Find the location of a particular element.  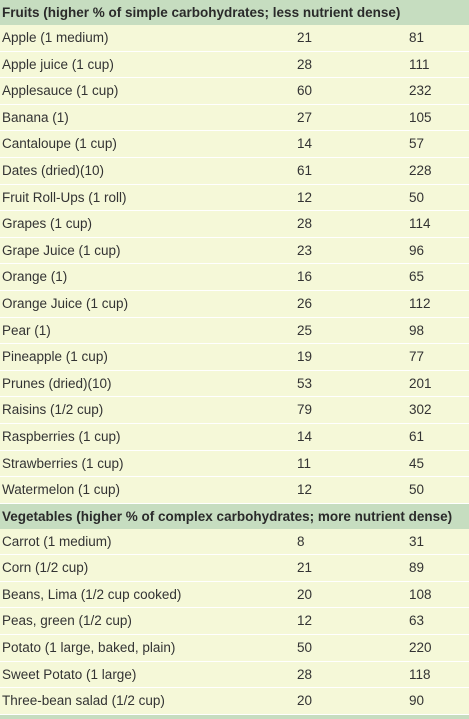

carbs-cell: 60 is located at coordinates (305, 91).